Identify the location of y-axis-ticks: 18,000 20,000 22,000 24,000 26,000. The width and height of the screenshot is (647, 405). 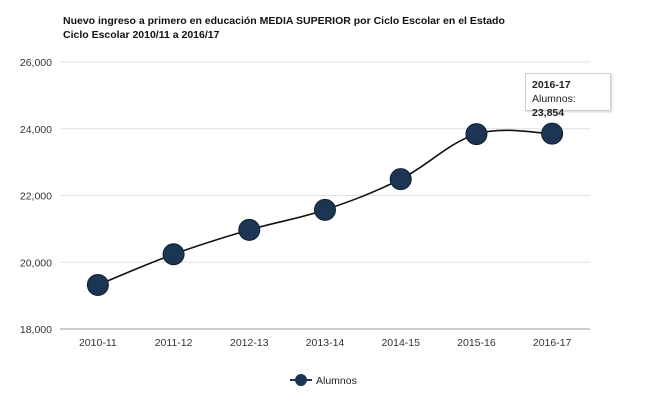
(36, 196).